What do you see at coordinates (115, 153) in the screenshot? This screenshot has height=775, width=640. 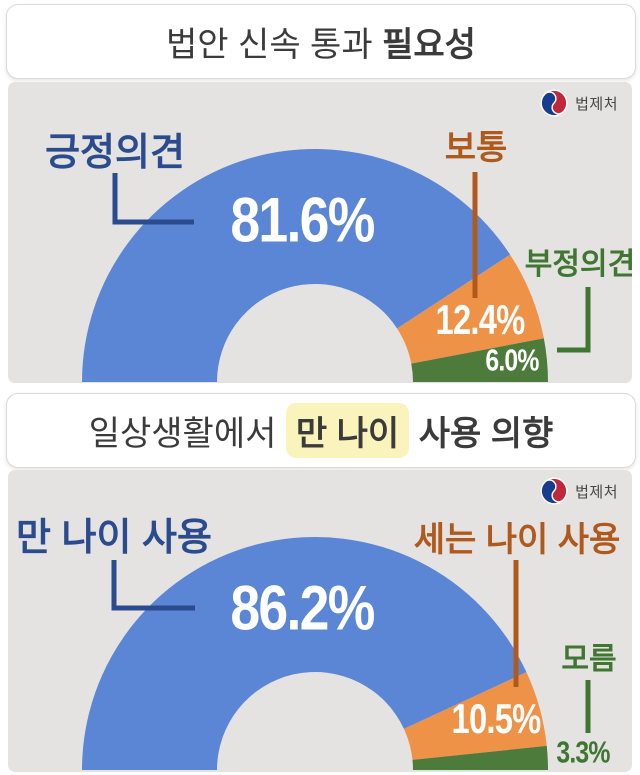 I see `segment-label-positive-opinion: 긍정의견` at bounding box center [115, 153].